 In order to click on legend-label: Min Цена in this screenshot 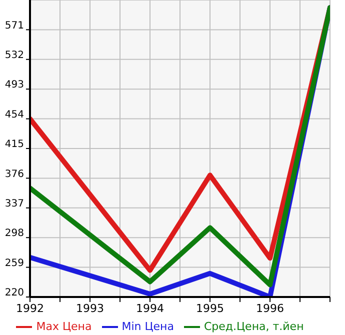, I will do `click(148, 327)`.